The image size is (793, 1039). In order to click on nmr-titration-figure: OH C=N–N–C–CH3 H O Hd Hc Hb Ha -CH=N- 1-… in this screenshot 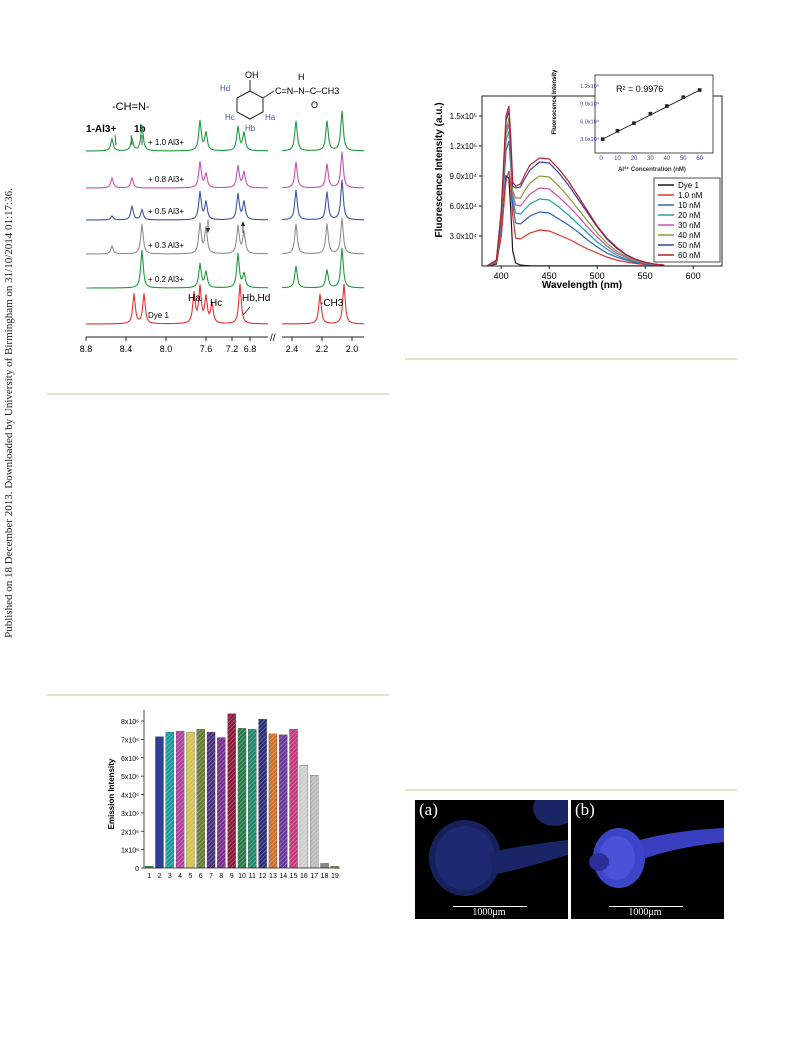, I will do `click(222, 212)`.